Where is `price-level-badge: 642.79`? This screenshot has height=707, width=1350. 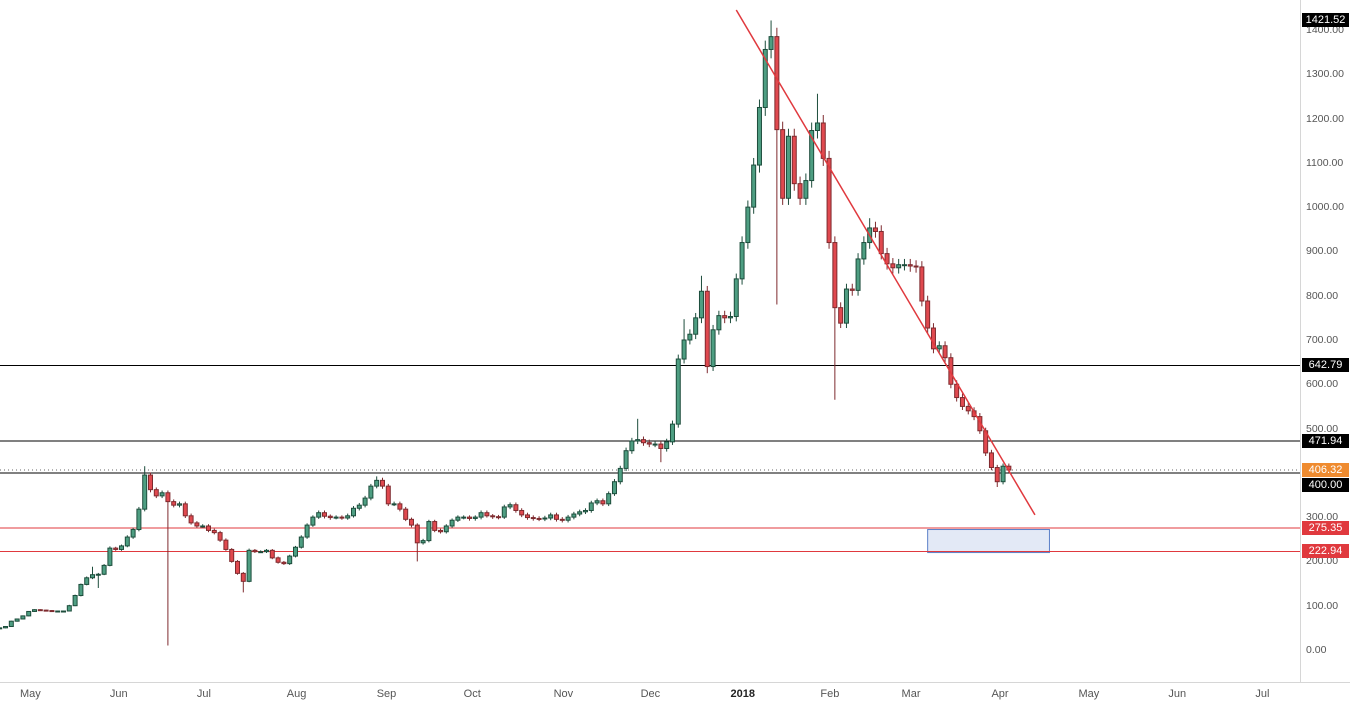 price-level-badge: 642.79 is located at coordinates (1325, 365).